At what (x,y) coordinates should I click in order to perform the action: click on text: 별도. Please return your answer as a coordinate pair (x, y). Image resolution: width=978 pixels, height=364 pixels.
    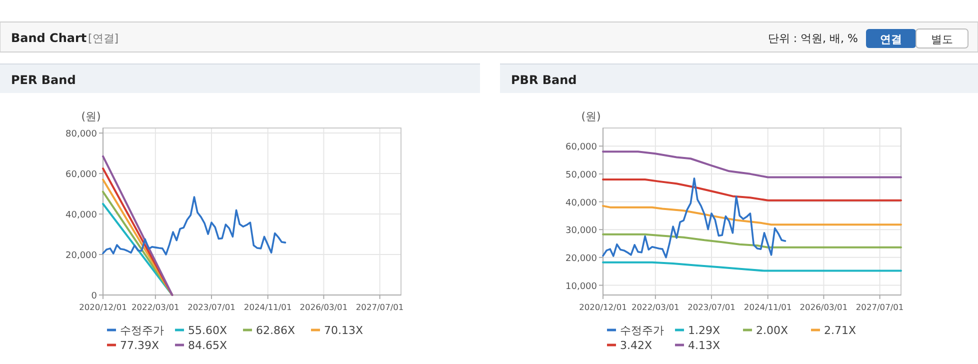
    Looking at the image, I should click on (942, 39).